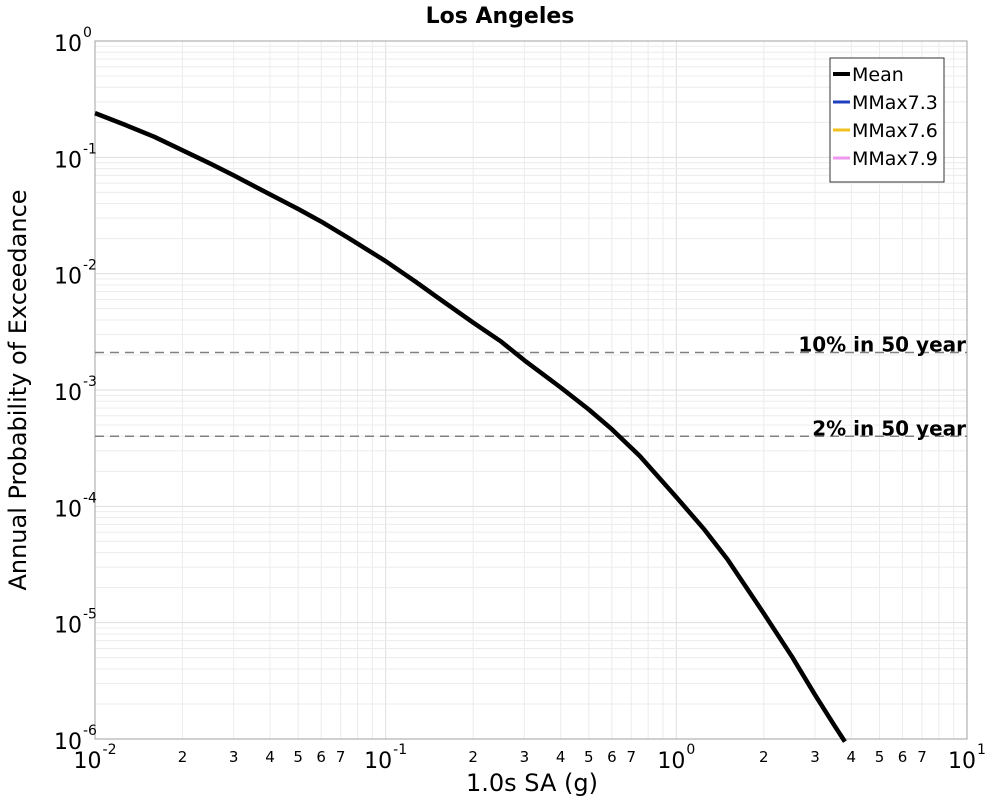 Image resolution: width=1000 pixels, height=800 pixels. What do you see at coordinates (531, 386) in the screenshot?
I see `reference-lines: 10% in 50 year 2% in 50 year` at bounding box center [531, 386].